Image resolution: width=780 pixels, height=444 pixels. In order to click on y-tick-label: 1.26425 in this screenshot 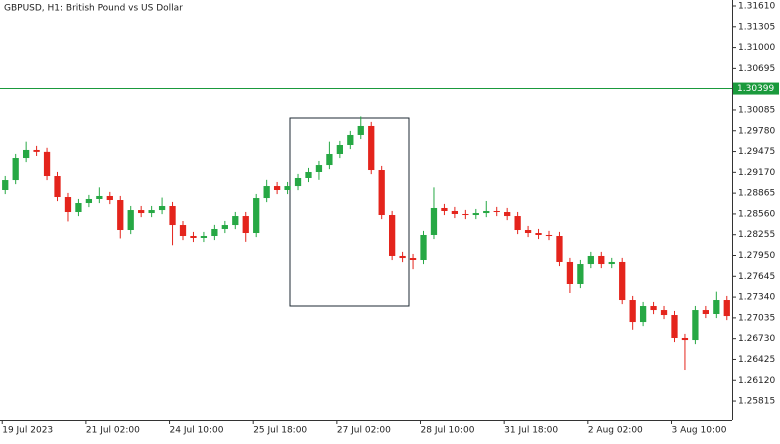, I will do `click(756, 360)`.